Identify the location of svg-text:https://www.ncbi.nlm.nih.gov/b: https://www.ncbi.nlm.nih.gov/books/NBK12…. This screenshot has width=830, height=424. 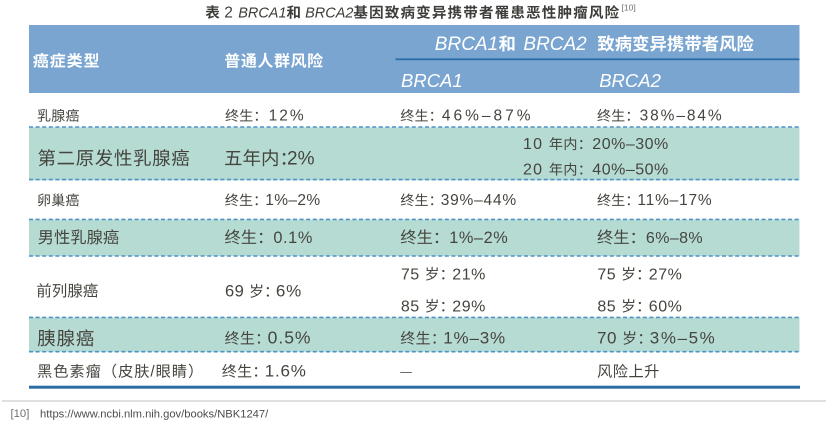
(154, 414).